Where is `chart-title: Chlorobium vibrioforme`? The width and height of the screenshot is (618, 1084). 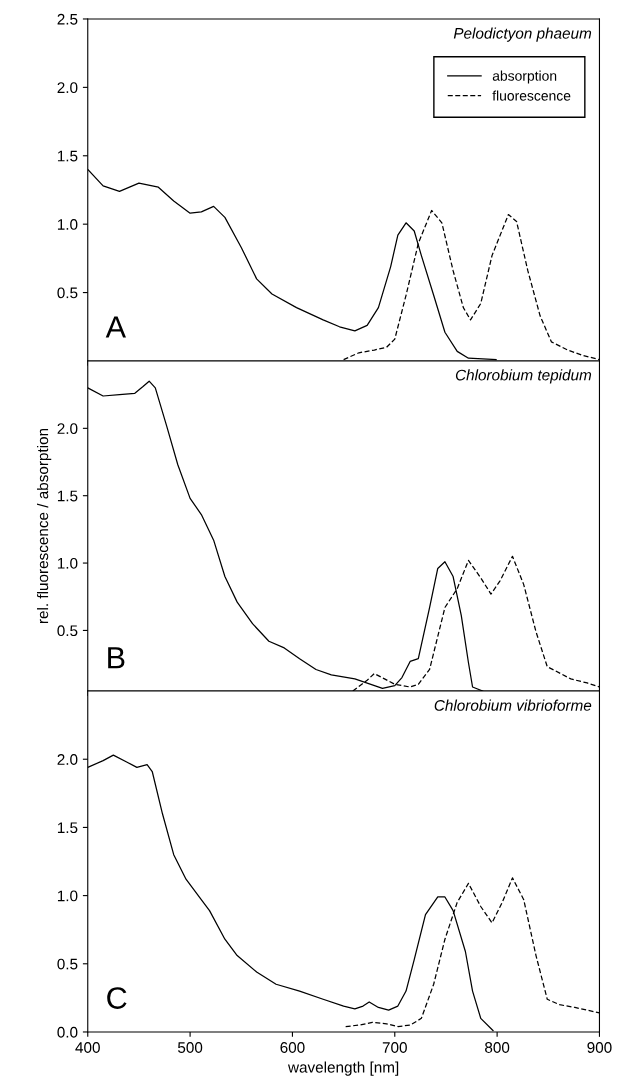
chart-title: Chlorobium vibrioforme is located at coordinates (513, 705).